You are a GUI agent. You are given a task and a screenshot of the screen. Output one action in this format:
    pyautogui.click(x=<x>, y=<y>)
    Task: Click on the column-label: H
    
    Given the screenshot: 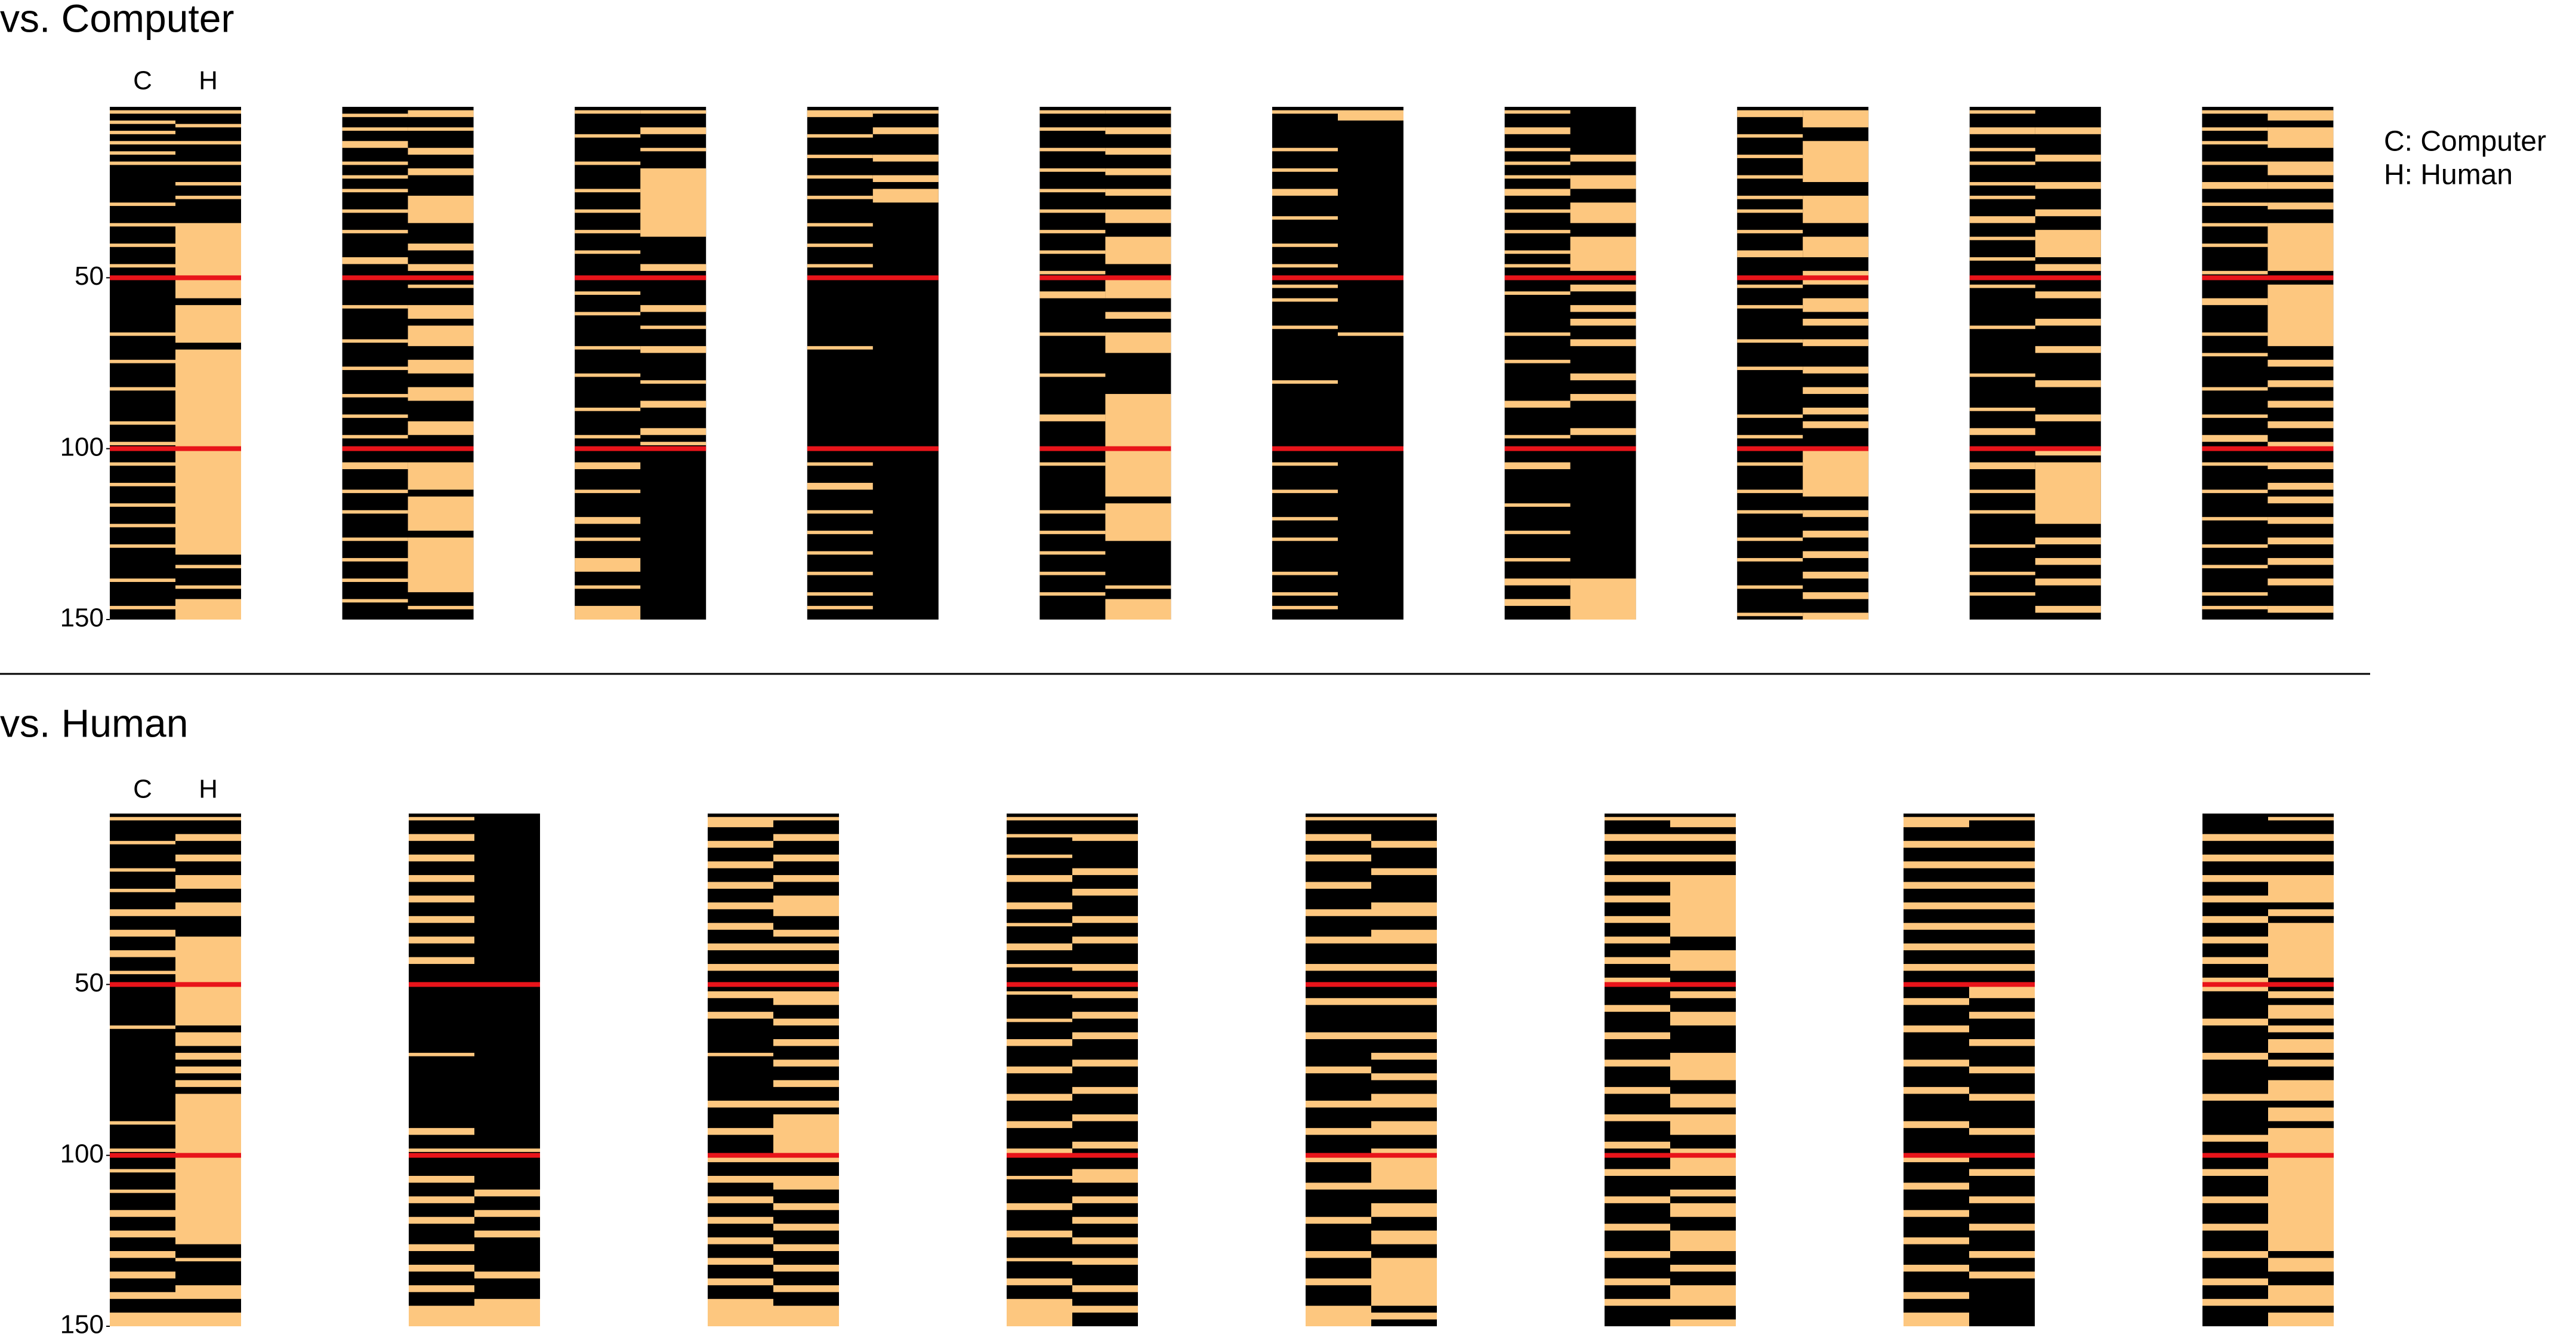 What is the action you would take?
    pyautogui.click(x=209, y=81)
    